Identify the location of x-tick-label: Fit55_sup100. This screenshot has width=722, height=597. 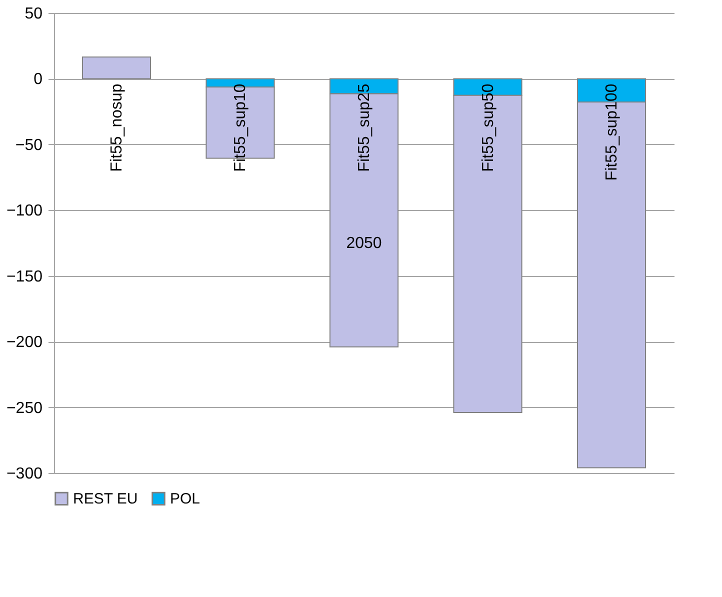
(612, 132).